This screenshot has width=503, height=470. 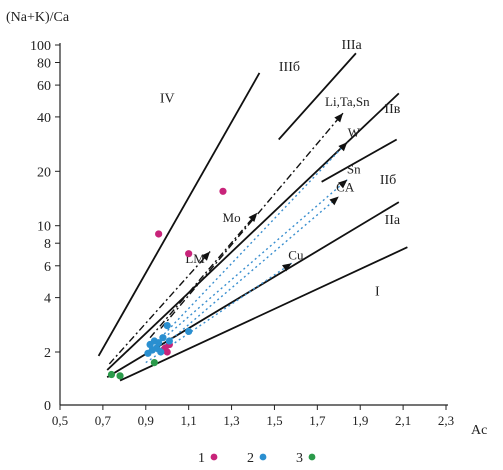 I want to click on x-tick-label: 1,5, so click(x=274, y=420).